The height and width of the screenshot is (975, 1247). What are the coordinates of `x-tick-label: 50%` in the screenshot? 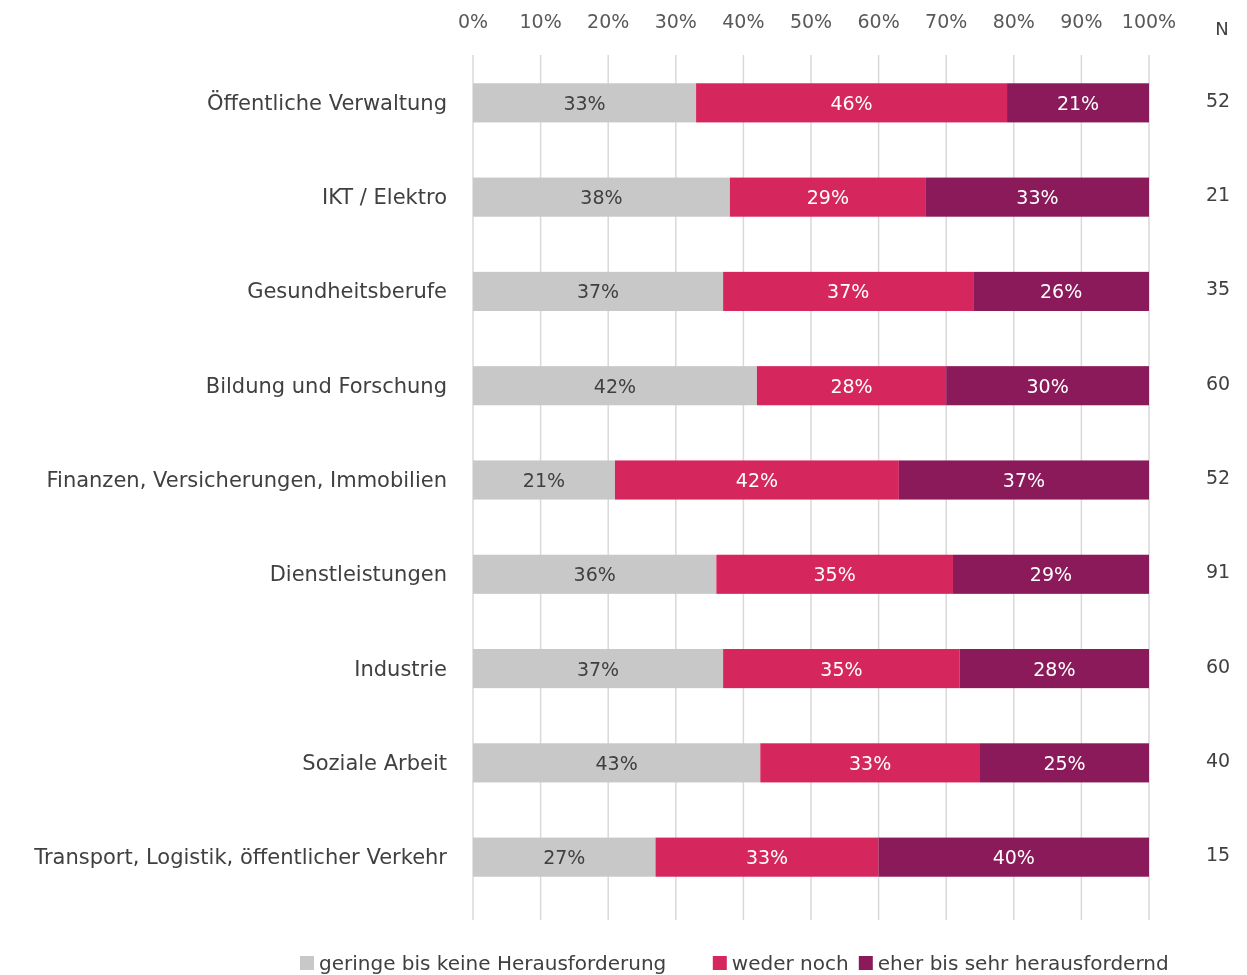 It's located at (811, 21).